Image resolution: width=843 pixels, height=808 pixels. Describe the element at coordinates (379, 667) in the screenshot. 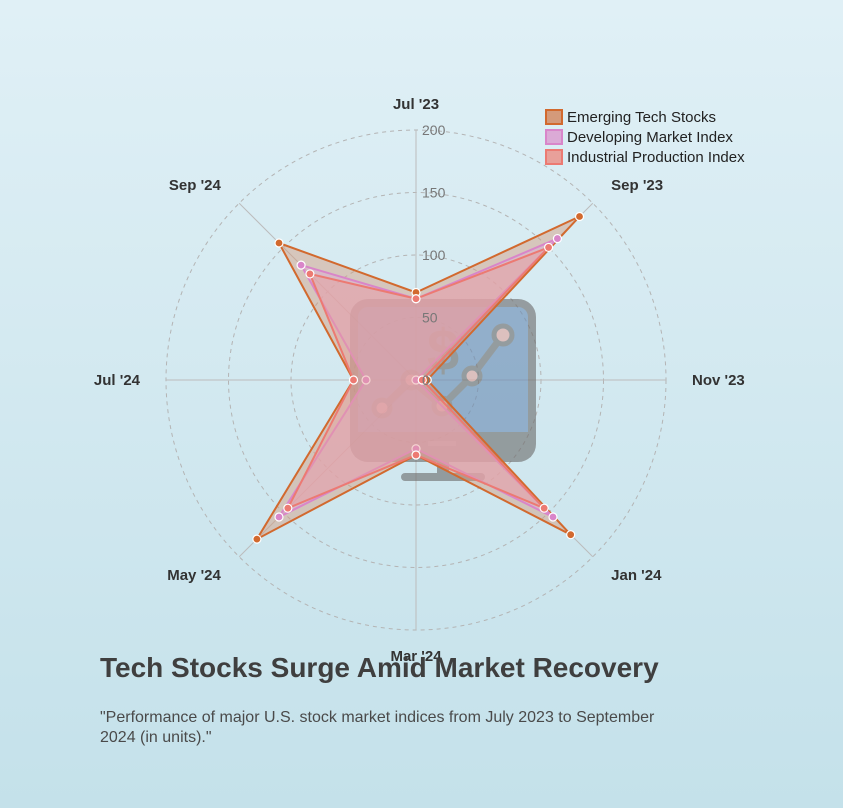

I see `chart-title: Tech Stocks Surge Amid Market Recovery` at that location.